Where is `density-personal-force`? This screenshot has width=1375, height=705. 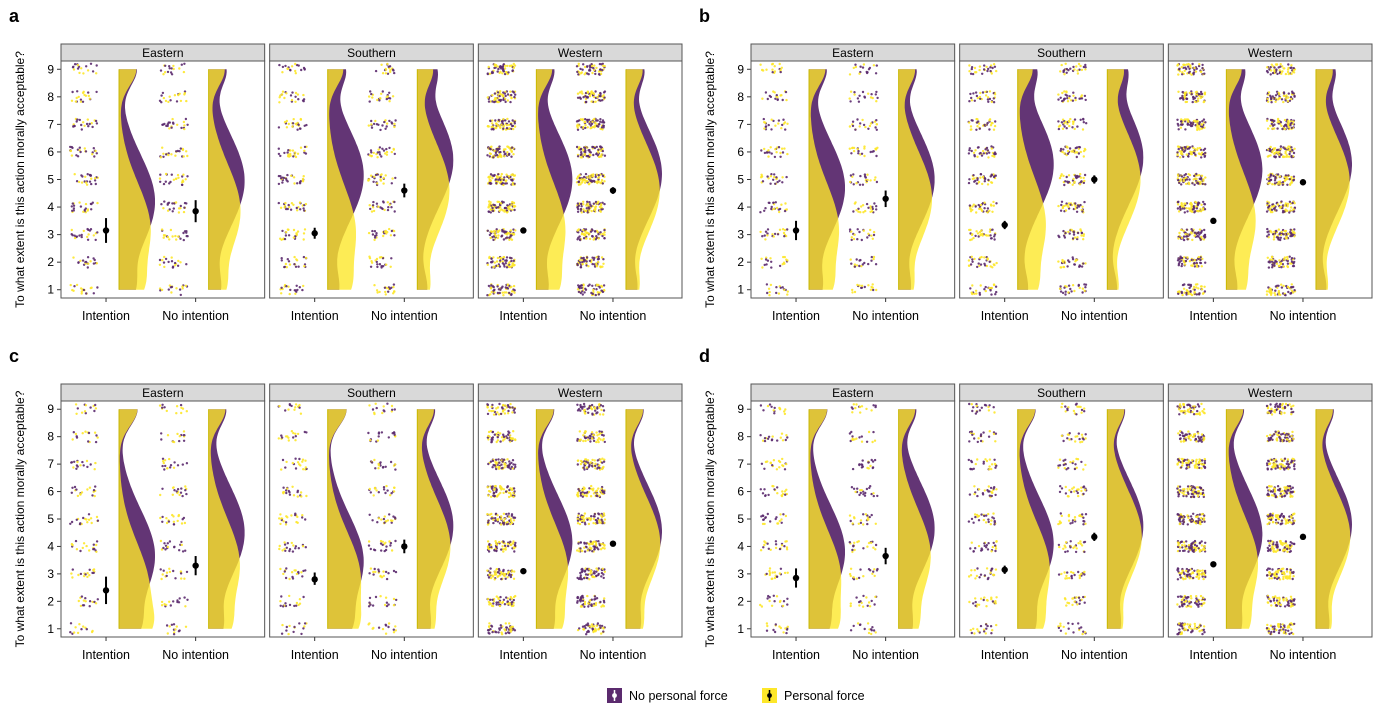 density-personal-force is located at coordinates (224, 179).